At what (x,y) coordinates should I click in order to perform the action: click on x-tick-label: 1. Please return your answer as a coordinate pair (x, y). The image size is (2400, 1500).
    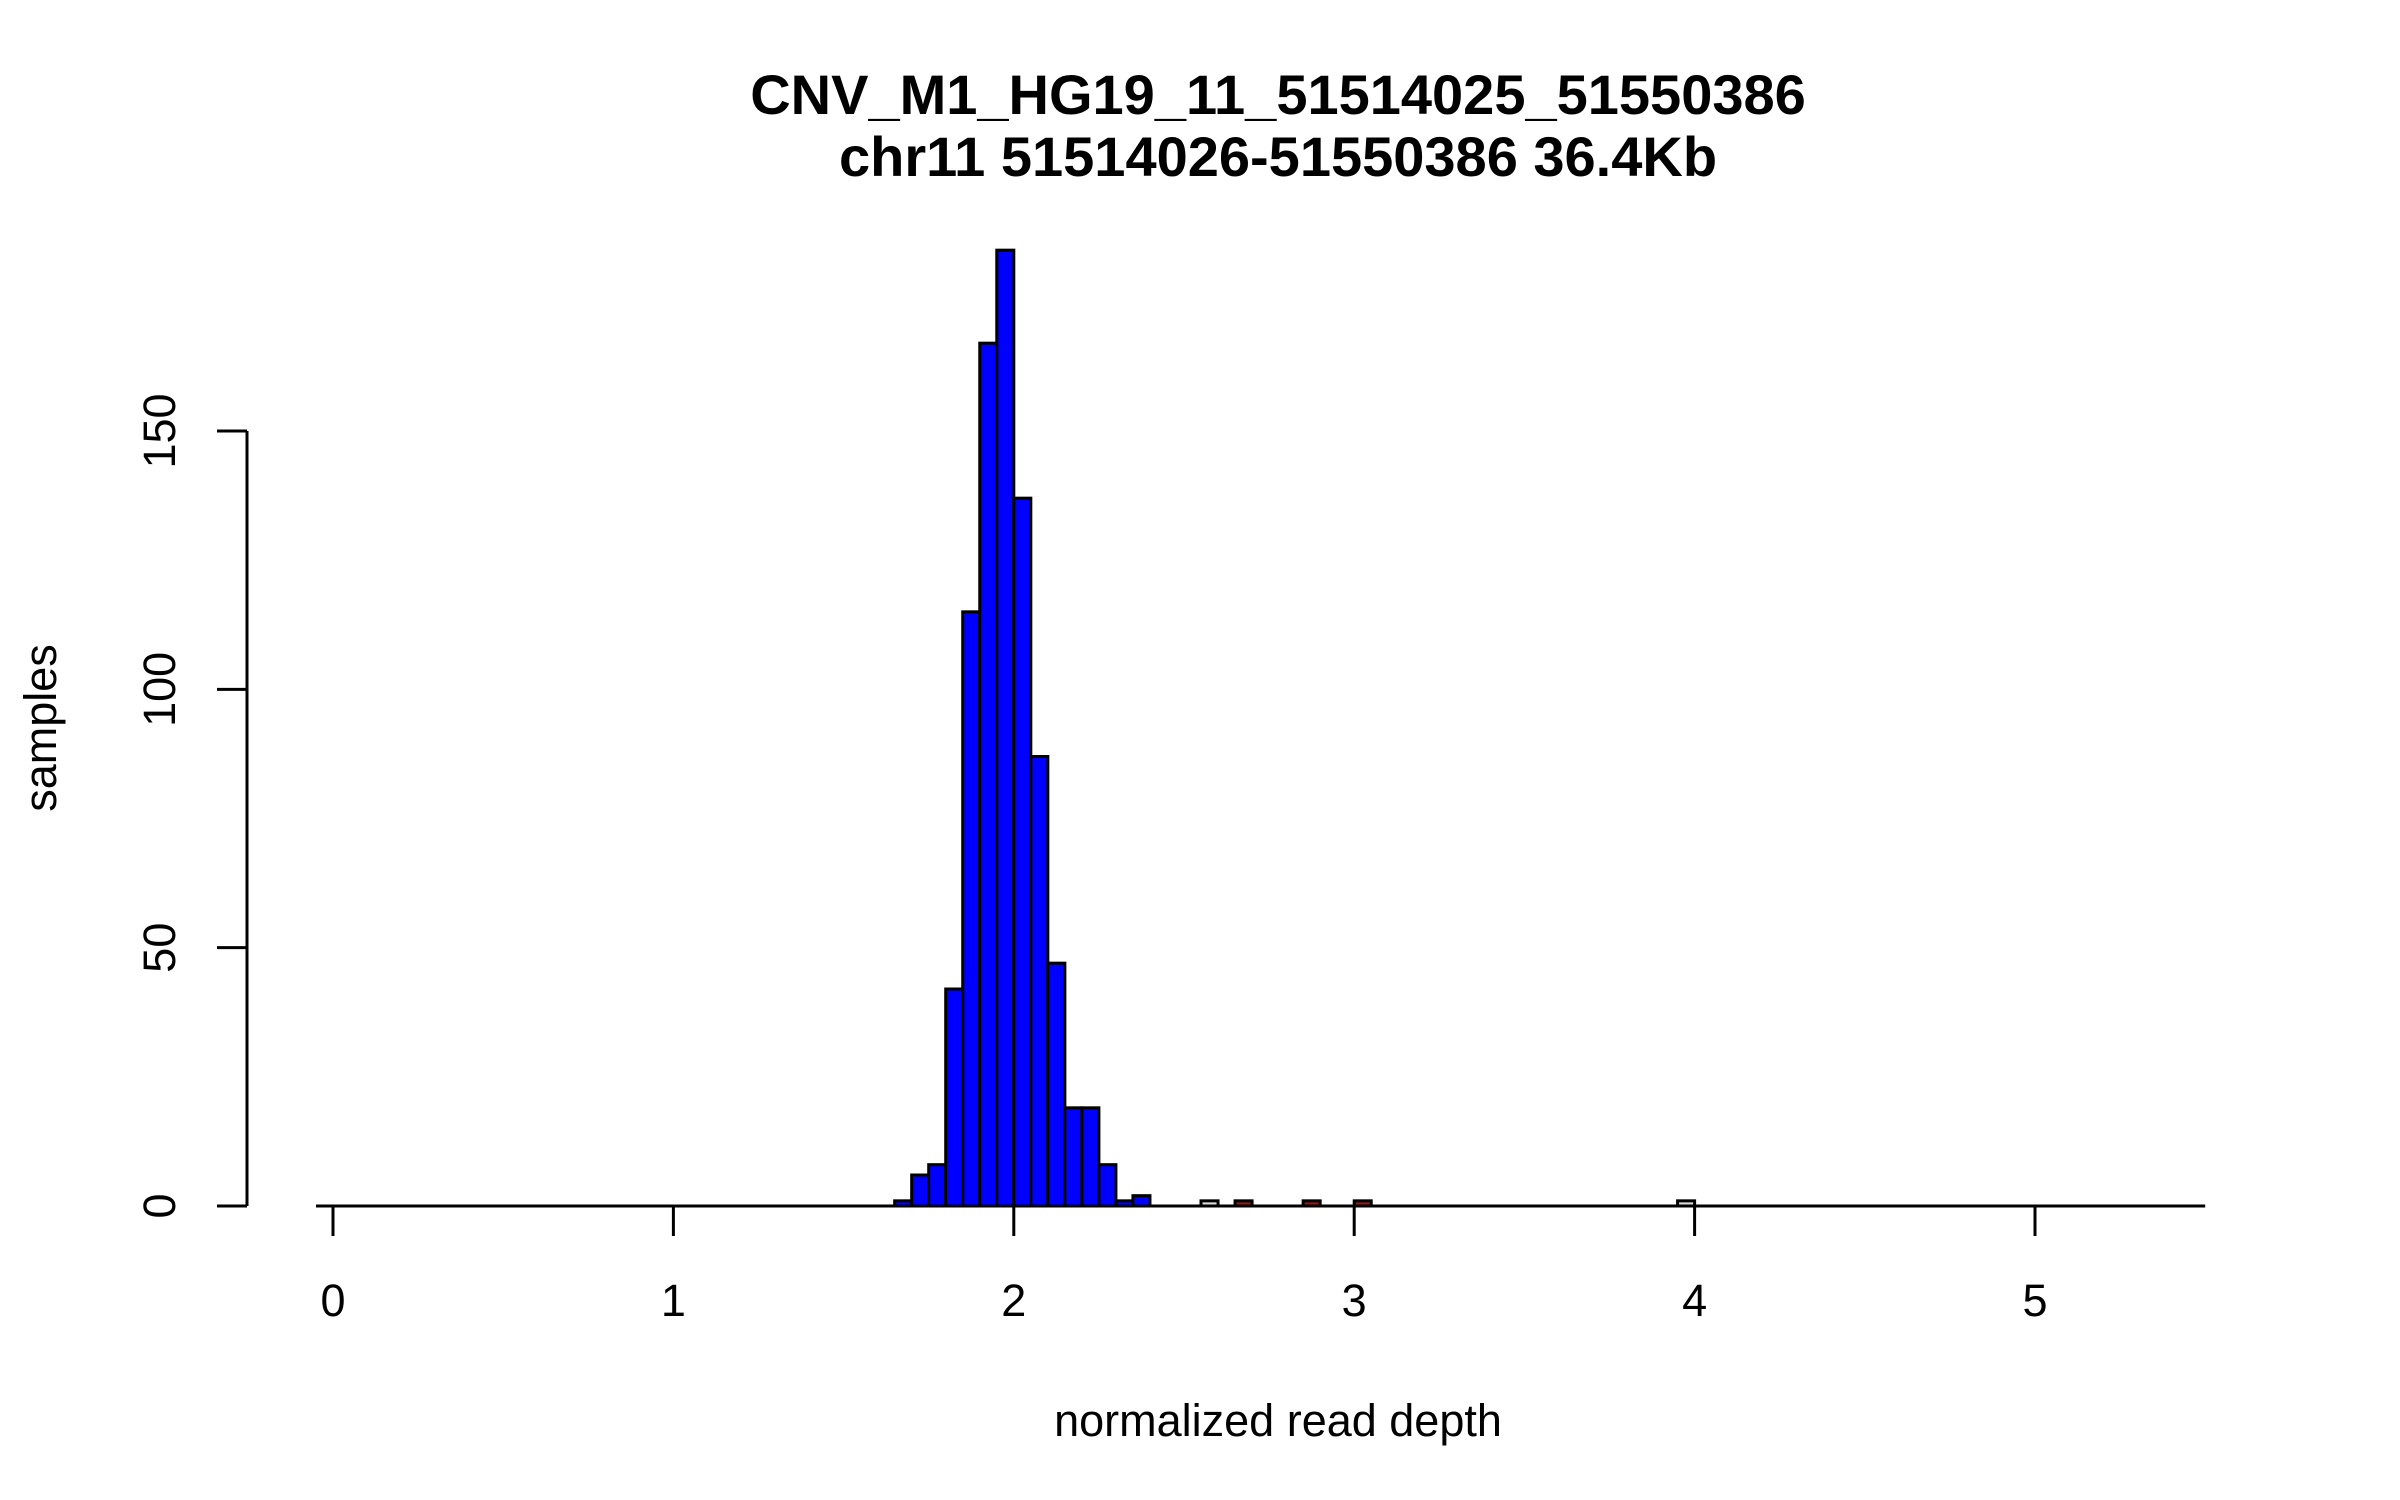
    Looking at the image, I should click on (673, 1300).